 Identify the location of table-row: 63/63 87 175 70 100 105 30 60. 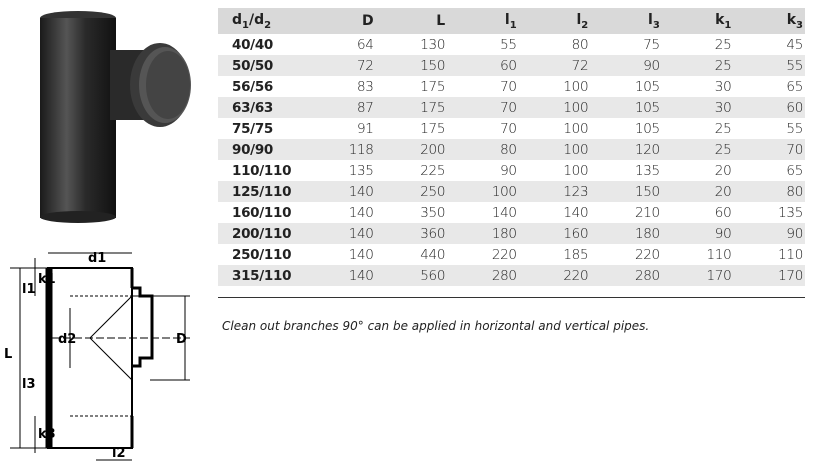
(511, 107).